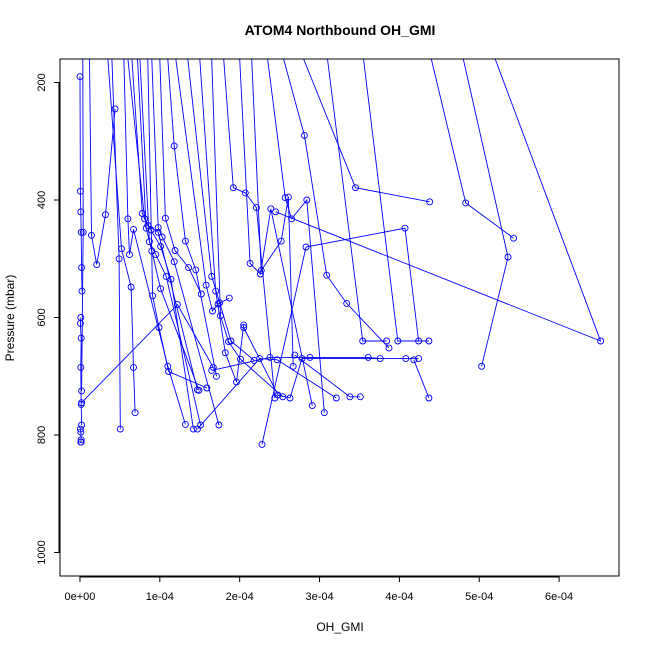 The height and width of the screenshot is (650, 650). What do you see at coordinates (42, 317) in the screenshot?
I see `y-tick-label: 600` at bounding box center [42, 317].